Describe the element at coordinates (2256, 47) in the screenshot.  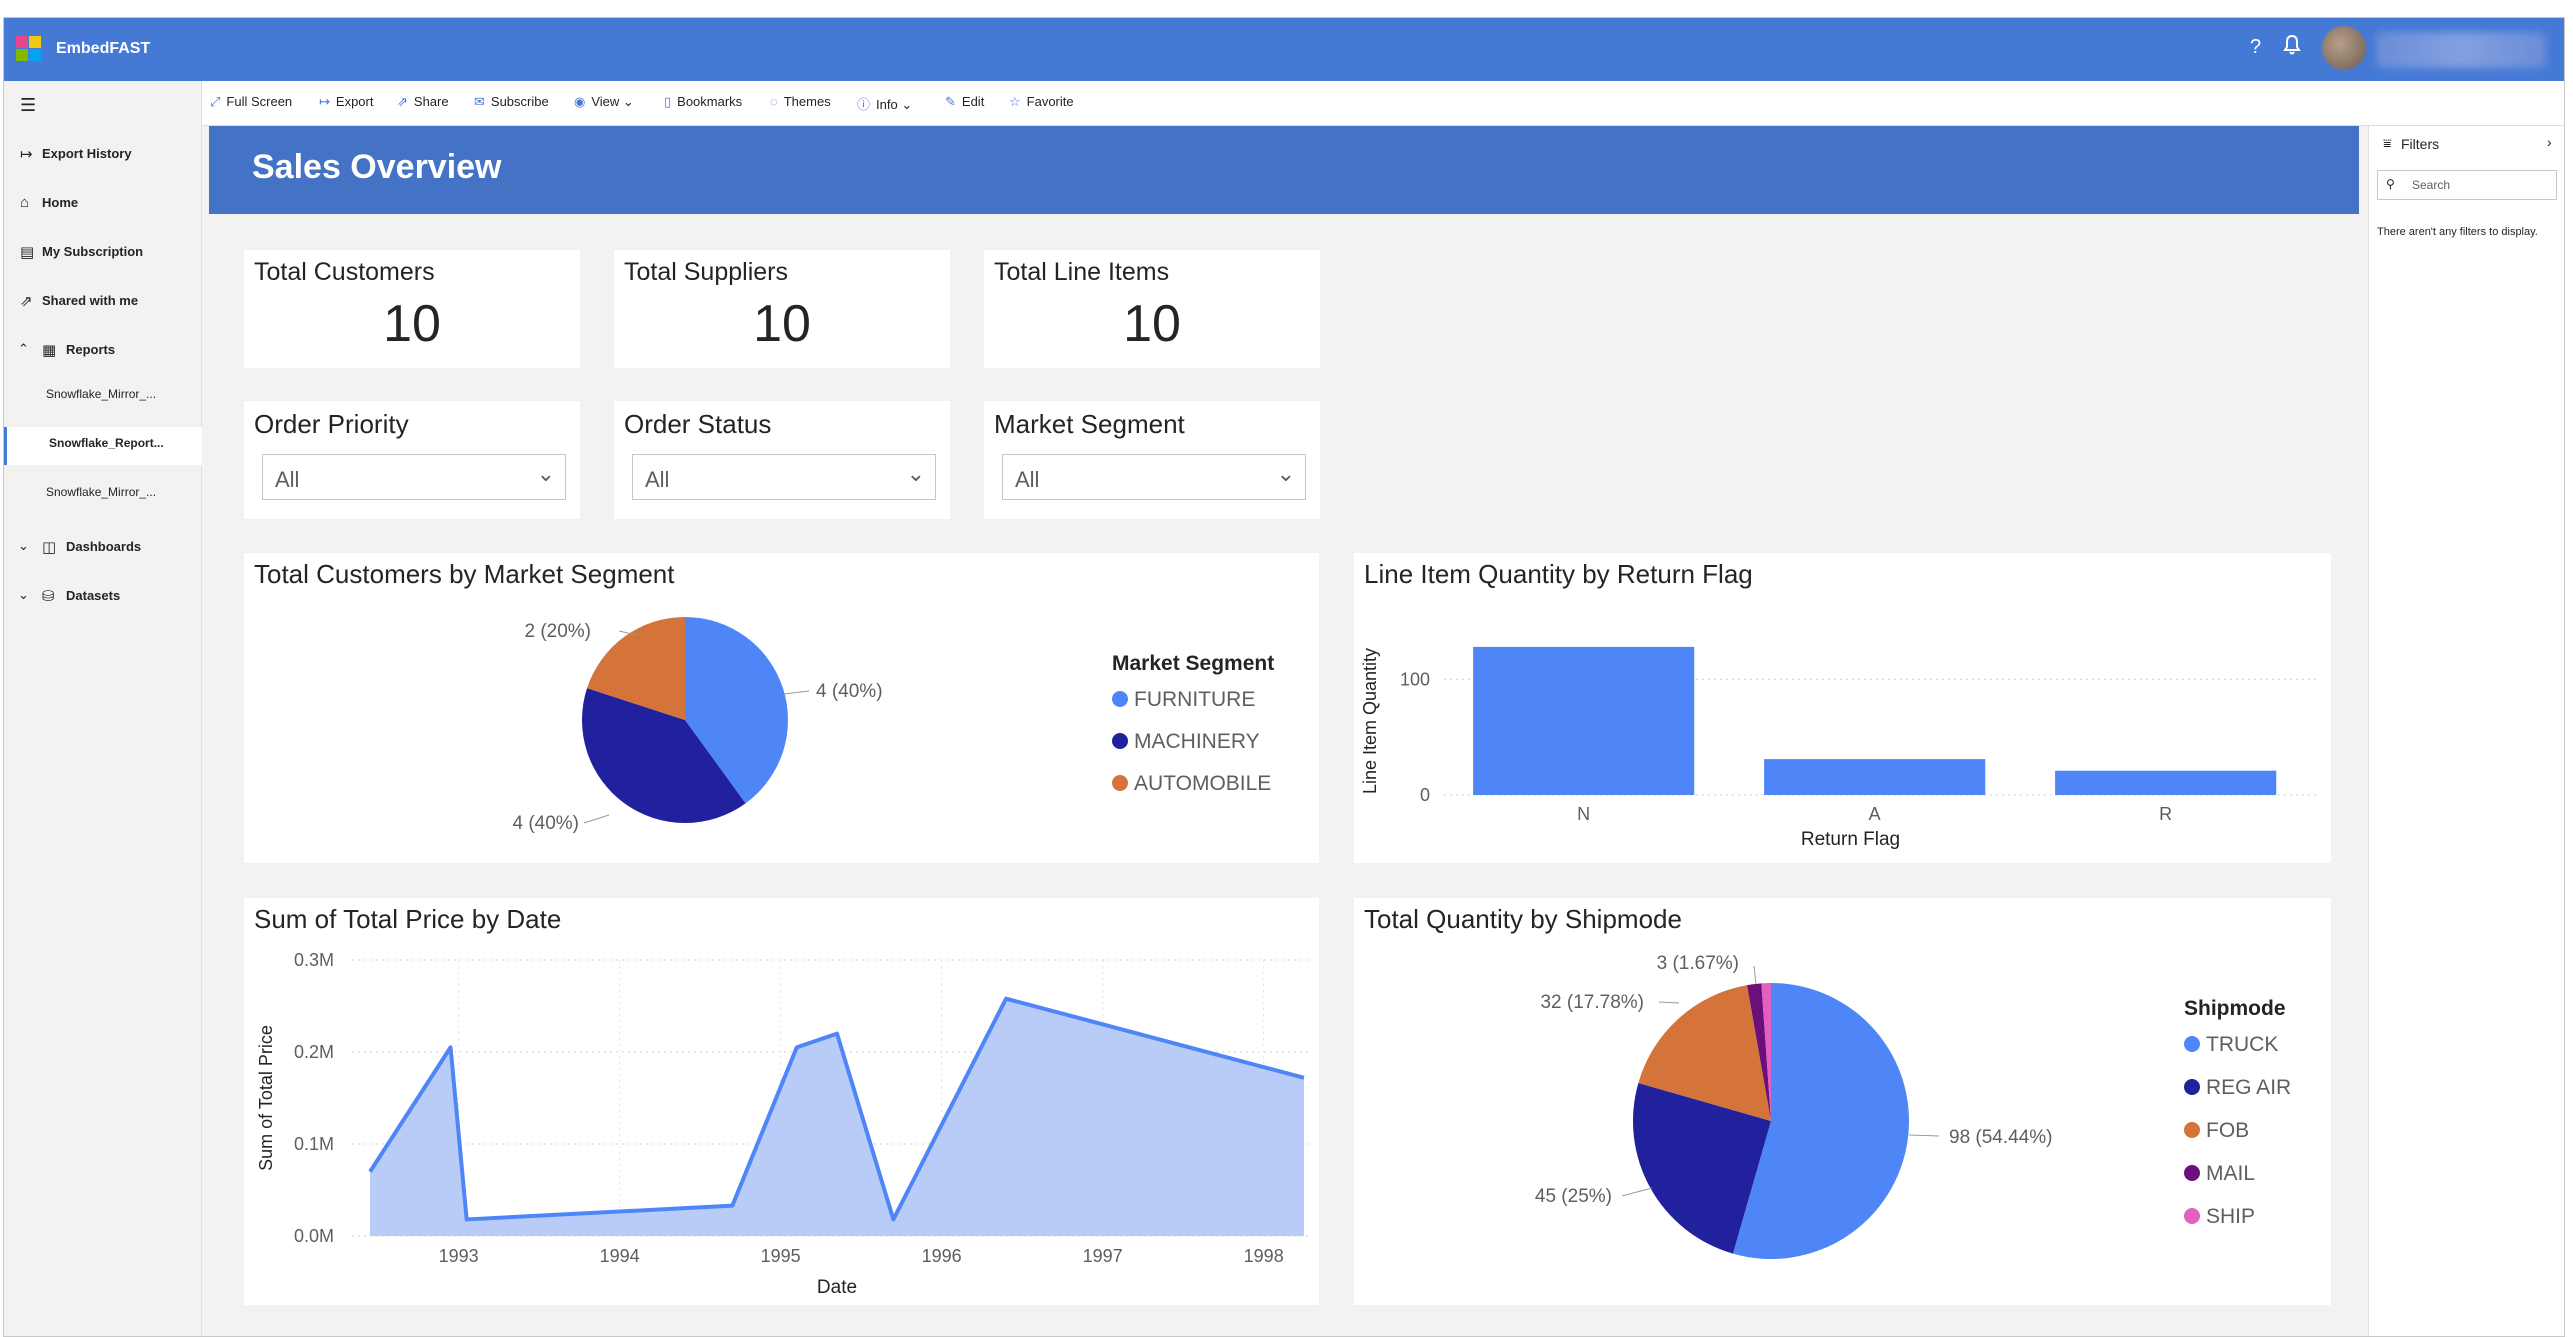
I see `help-icon: ?` at that location.